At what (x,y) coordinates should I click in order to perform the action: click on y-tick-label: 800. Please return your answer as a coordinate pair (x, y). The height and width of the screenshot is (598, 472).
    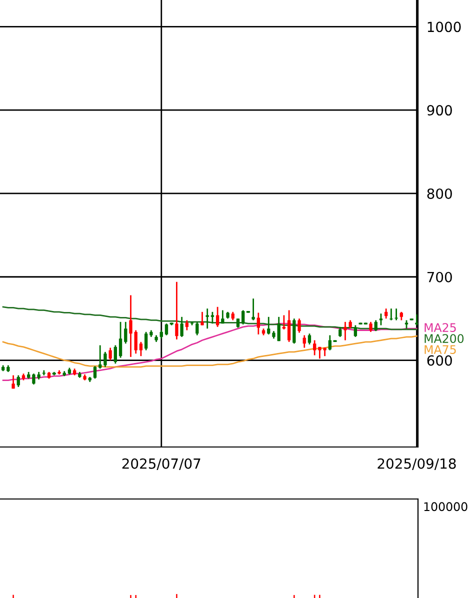
    Looking at the image, I should click on (439, 193).